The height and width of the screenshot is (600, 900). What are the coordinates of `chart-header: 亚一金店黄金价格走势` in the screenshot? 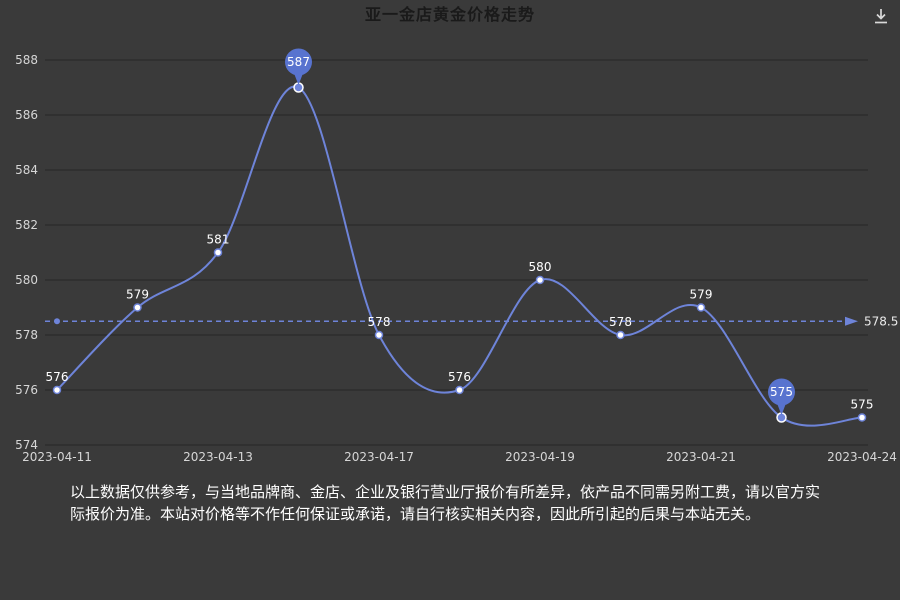 It's located at (450, 15).